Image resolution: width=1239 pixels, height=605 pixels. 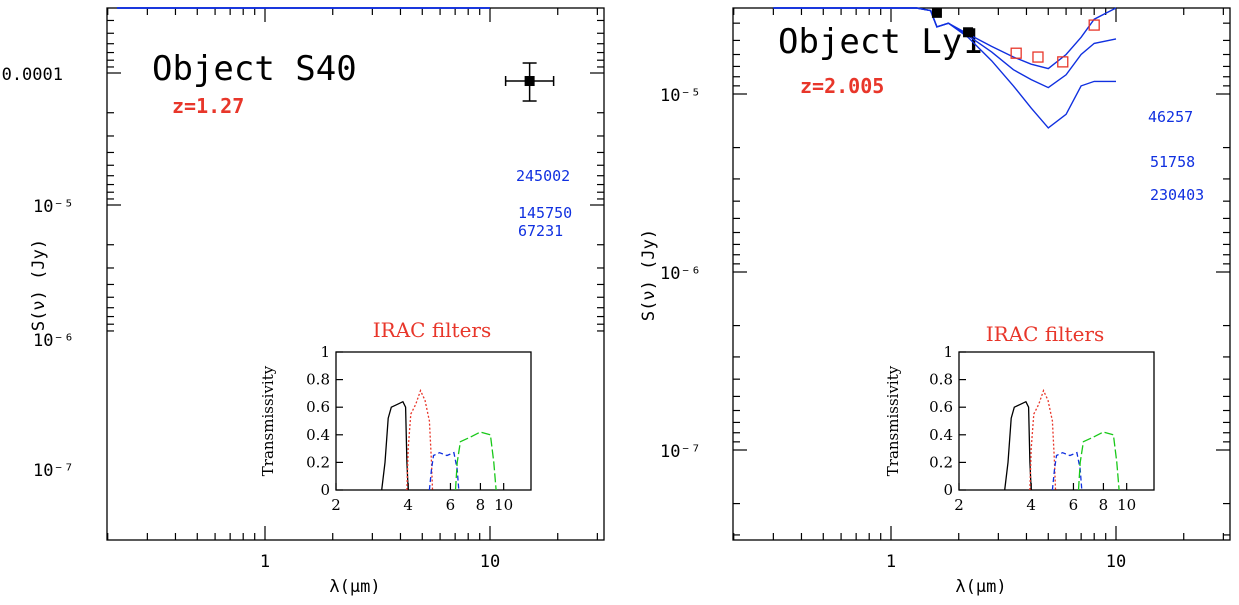 I want to click on series-labels: 46257 51758 230403, so click(x=1176, y=156).